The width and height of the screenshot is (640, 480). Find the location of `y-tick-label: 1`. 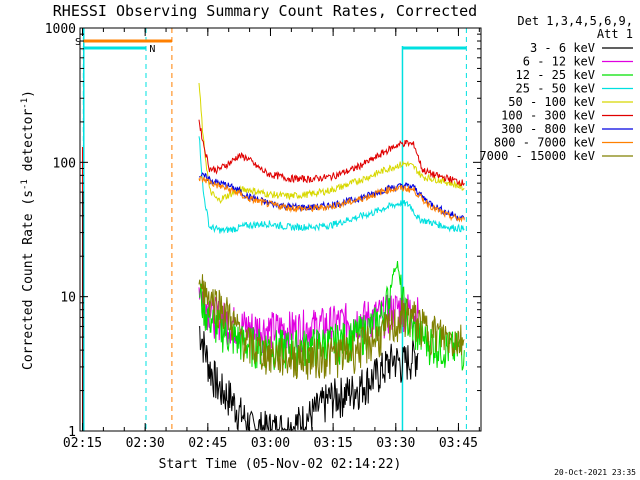

y-tick-label: 1 is located at coordinates (72, 432).